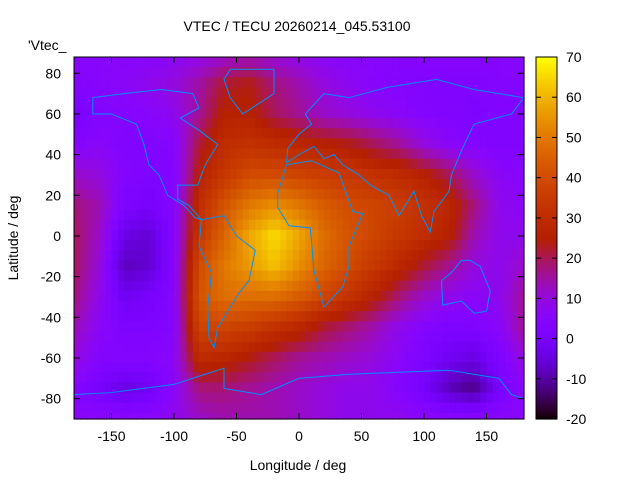 The width and height of the screenshot is (640, 485). I want to click on colorbar-frame, so click(546, 238).